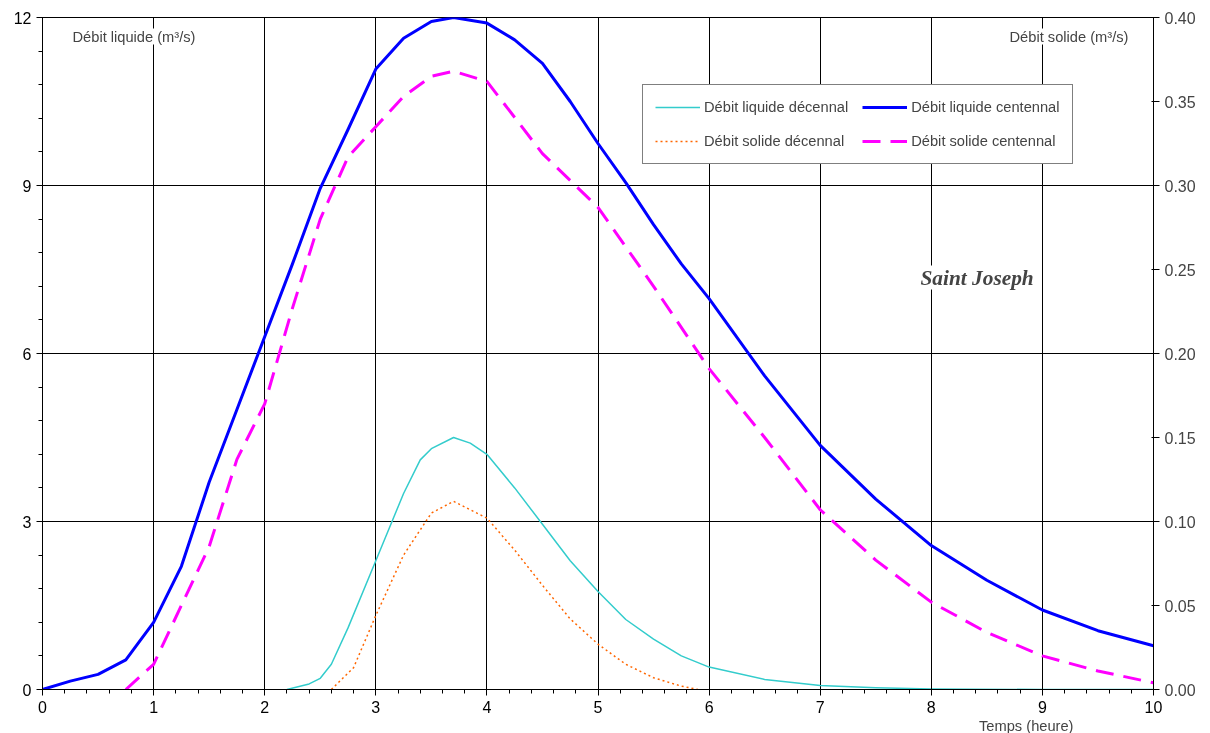 The width and height of the screenshot is (1210, 733). What do you see at coordinates (1153, 707) in the screenshot?
I see `x-tick-label: 10` at bounding box center [1153, 707].